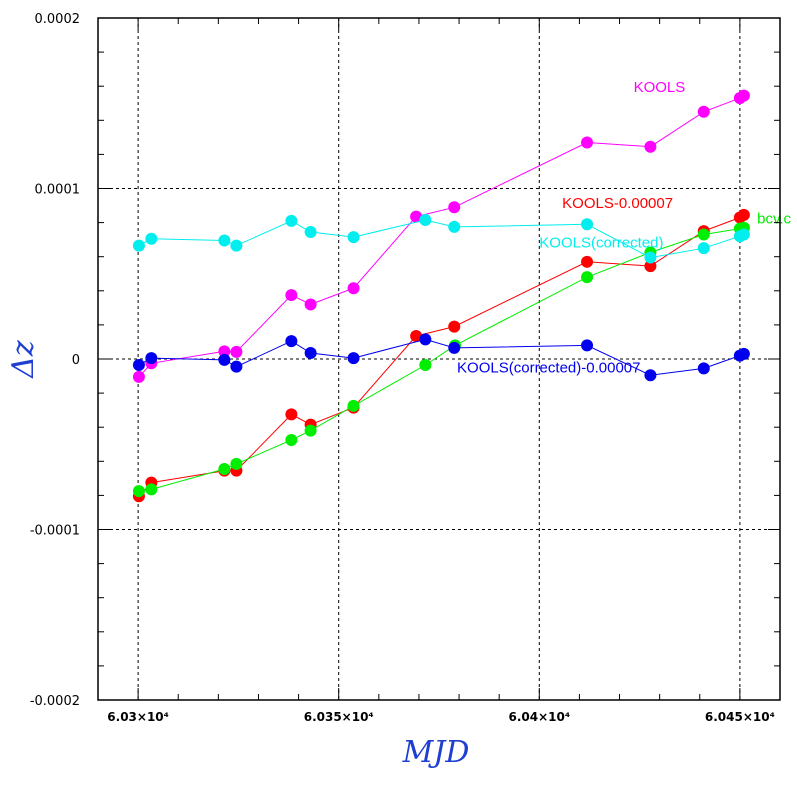  What do you see at coordinates (55, 701) in the screenshot?
I see `y-tick-label: -0.0002` at bounding box center [55, 701].